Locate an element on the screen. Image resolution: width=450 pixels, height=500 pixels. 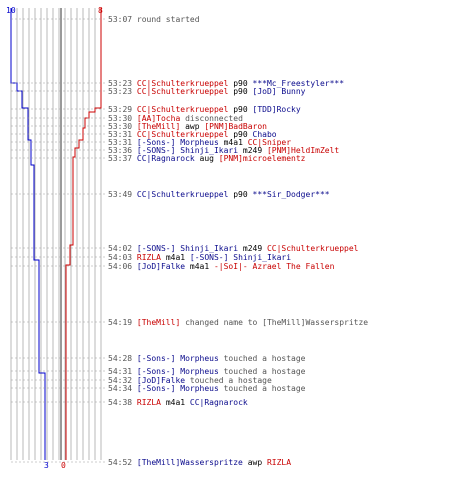
blue-team-line is located at coordinates (28, 234).